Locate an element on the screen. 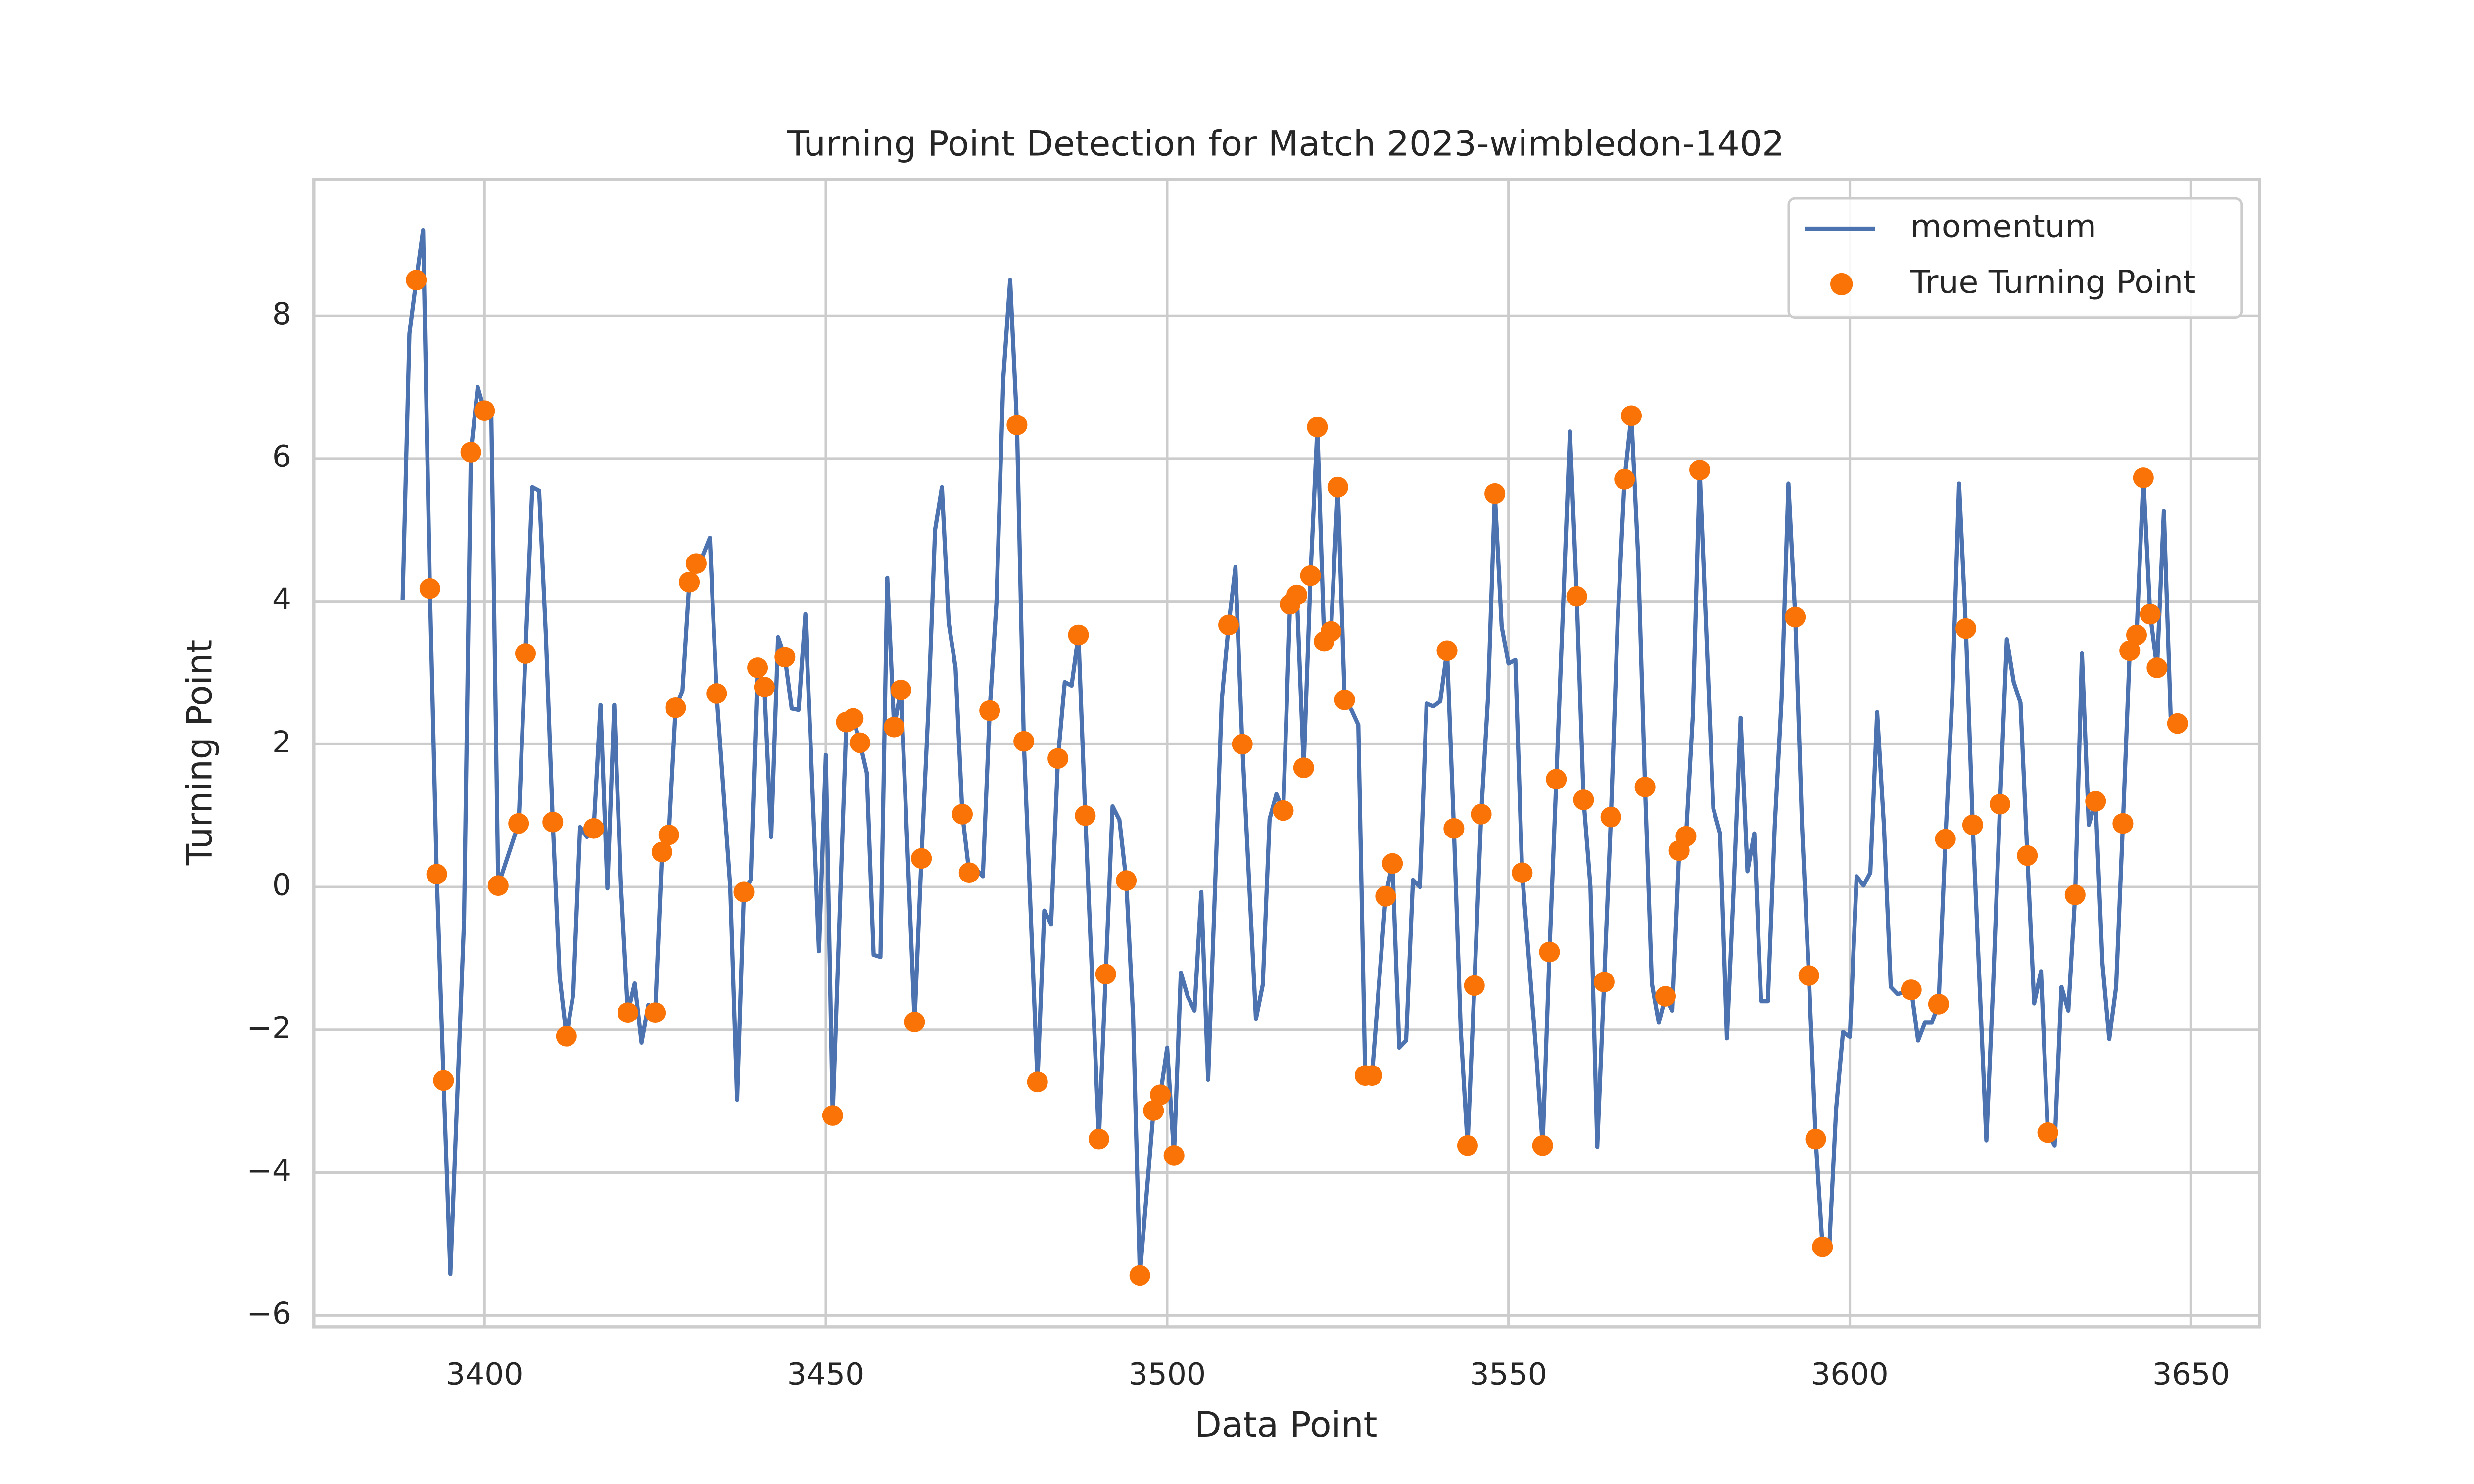  x-tick-label: 3600 is located at coordinates (1850, 1374).